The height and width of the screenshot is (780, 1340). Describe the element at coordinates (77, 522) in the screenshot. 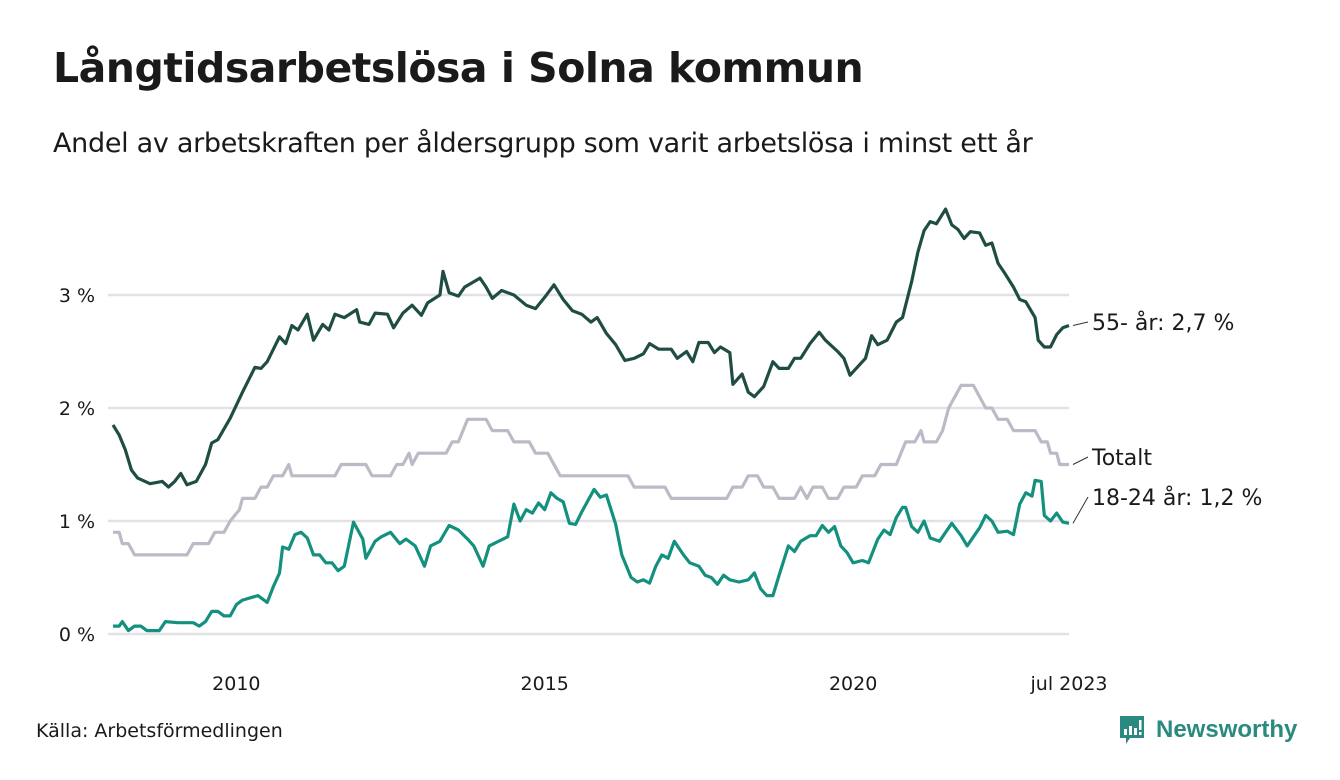

I see `y-tick-label: 1 %` at that location.